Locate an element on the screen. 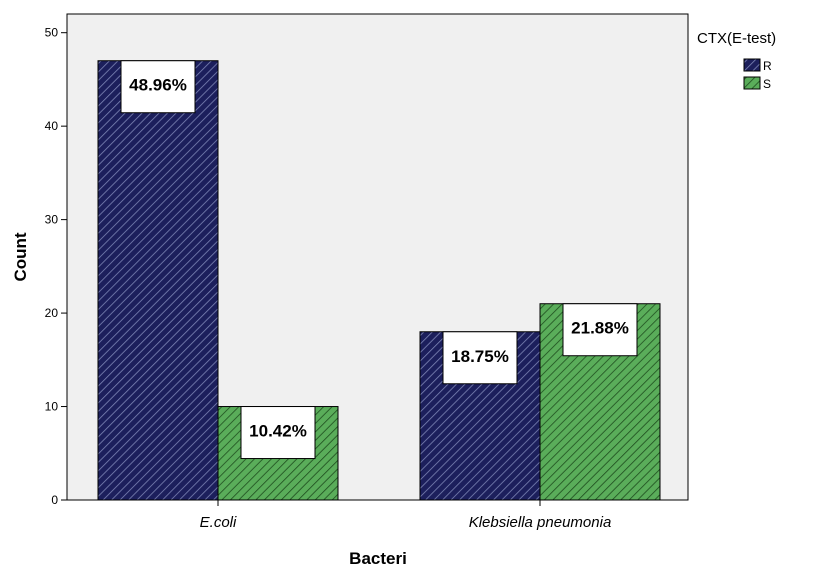  legend-swatch-s is located at coordinates (752, 83).